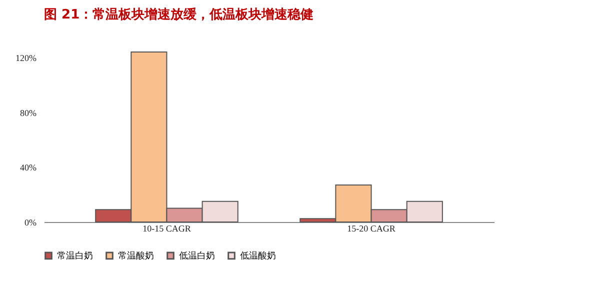 The width and height of the screenshot is (612, 301). I want to click on legend-label: 常温酸奶, so click(136, 256).